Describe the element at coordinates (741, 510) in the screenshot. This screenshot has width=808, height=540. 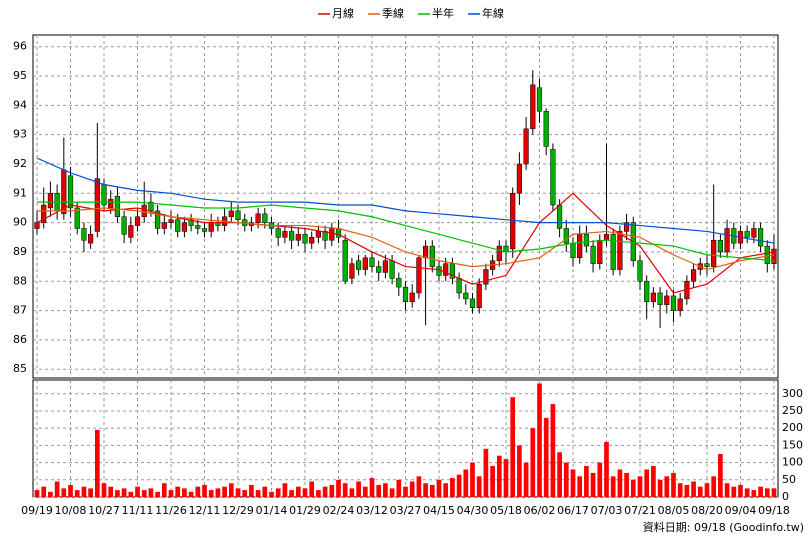
I see `x-tick-label: 09/04` at that location.